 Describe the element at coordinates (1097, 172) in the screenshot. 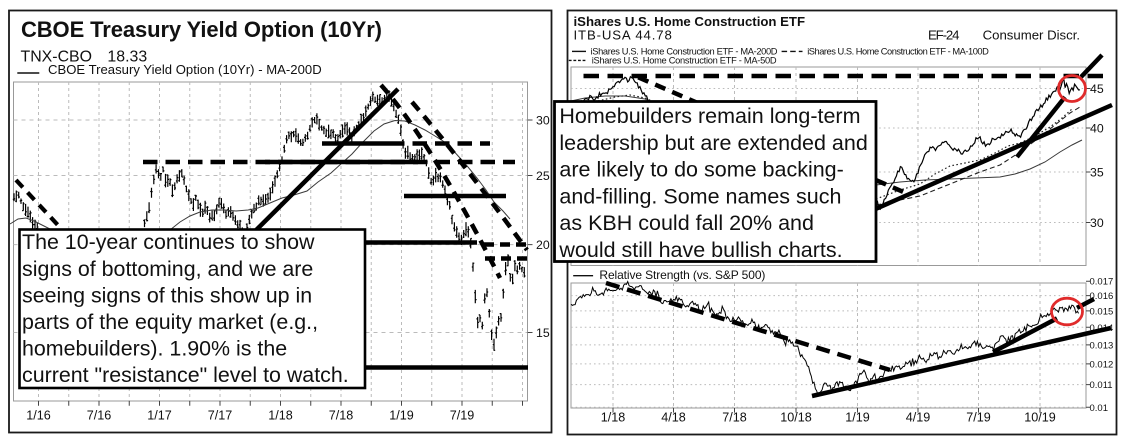

I see `svg-text: 35` at that location.